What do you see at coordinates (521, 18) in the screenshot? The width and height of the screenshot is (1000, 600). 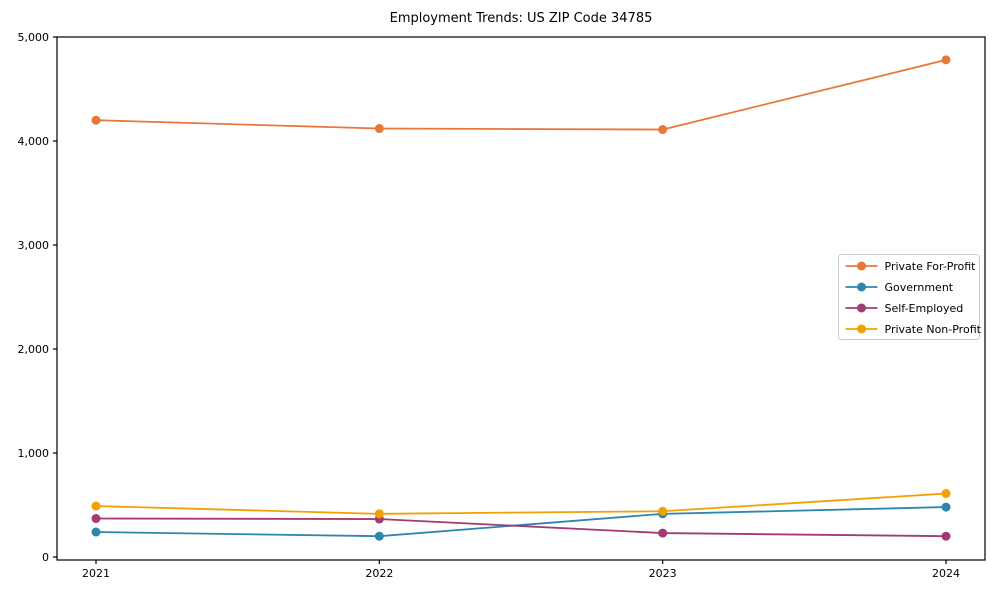 I see `chart-title: Employment Trends: US ZIP Code 34785` at bounding box center [521, 18].